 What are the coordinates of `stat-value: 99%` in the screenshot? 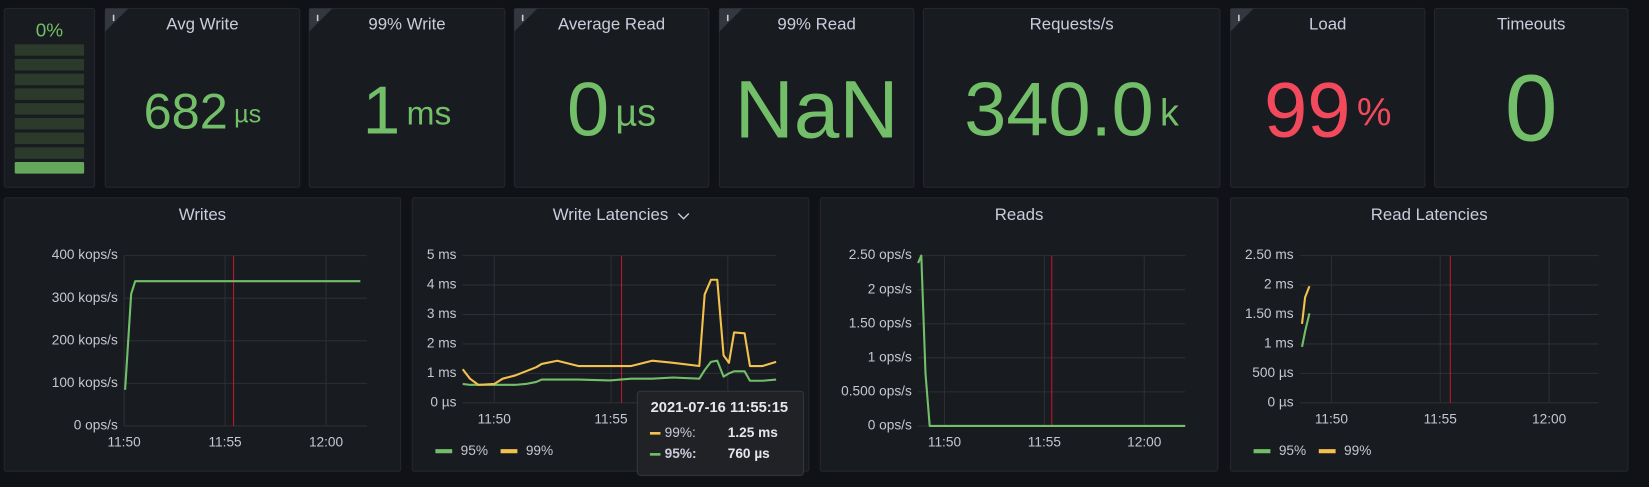 It's located at (1327, 110).